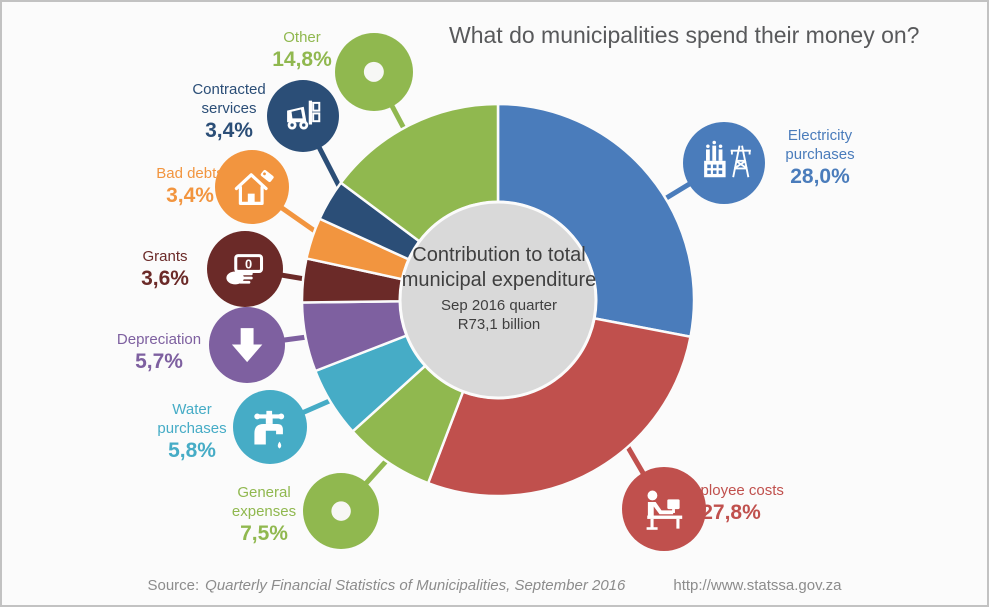 Image resolution: width=989 pixels, height=607 pixels. I want to click on forklift-icon, so click(303, 116).